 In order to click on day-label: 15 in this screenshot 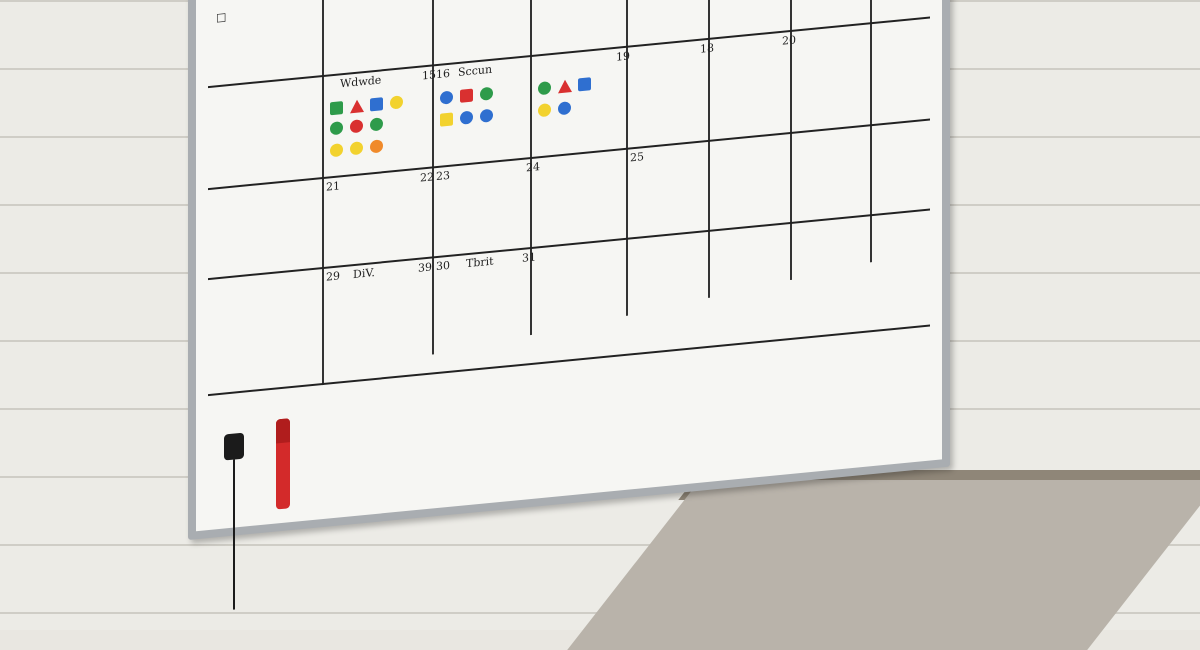, I will do `click(429, 75)`.